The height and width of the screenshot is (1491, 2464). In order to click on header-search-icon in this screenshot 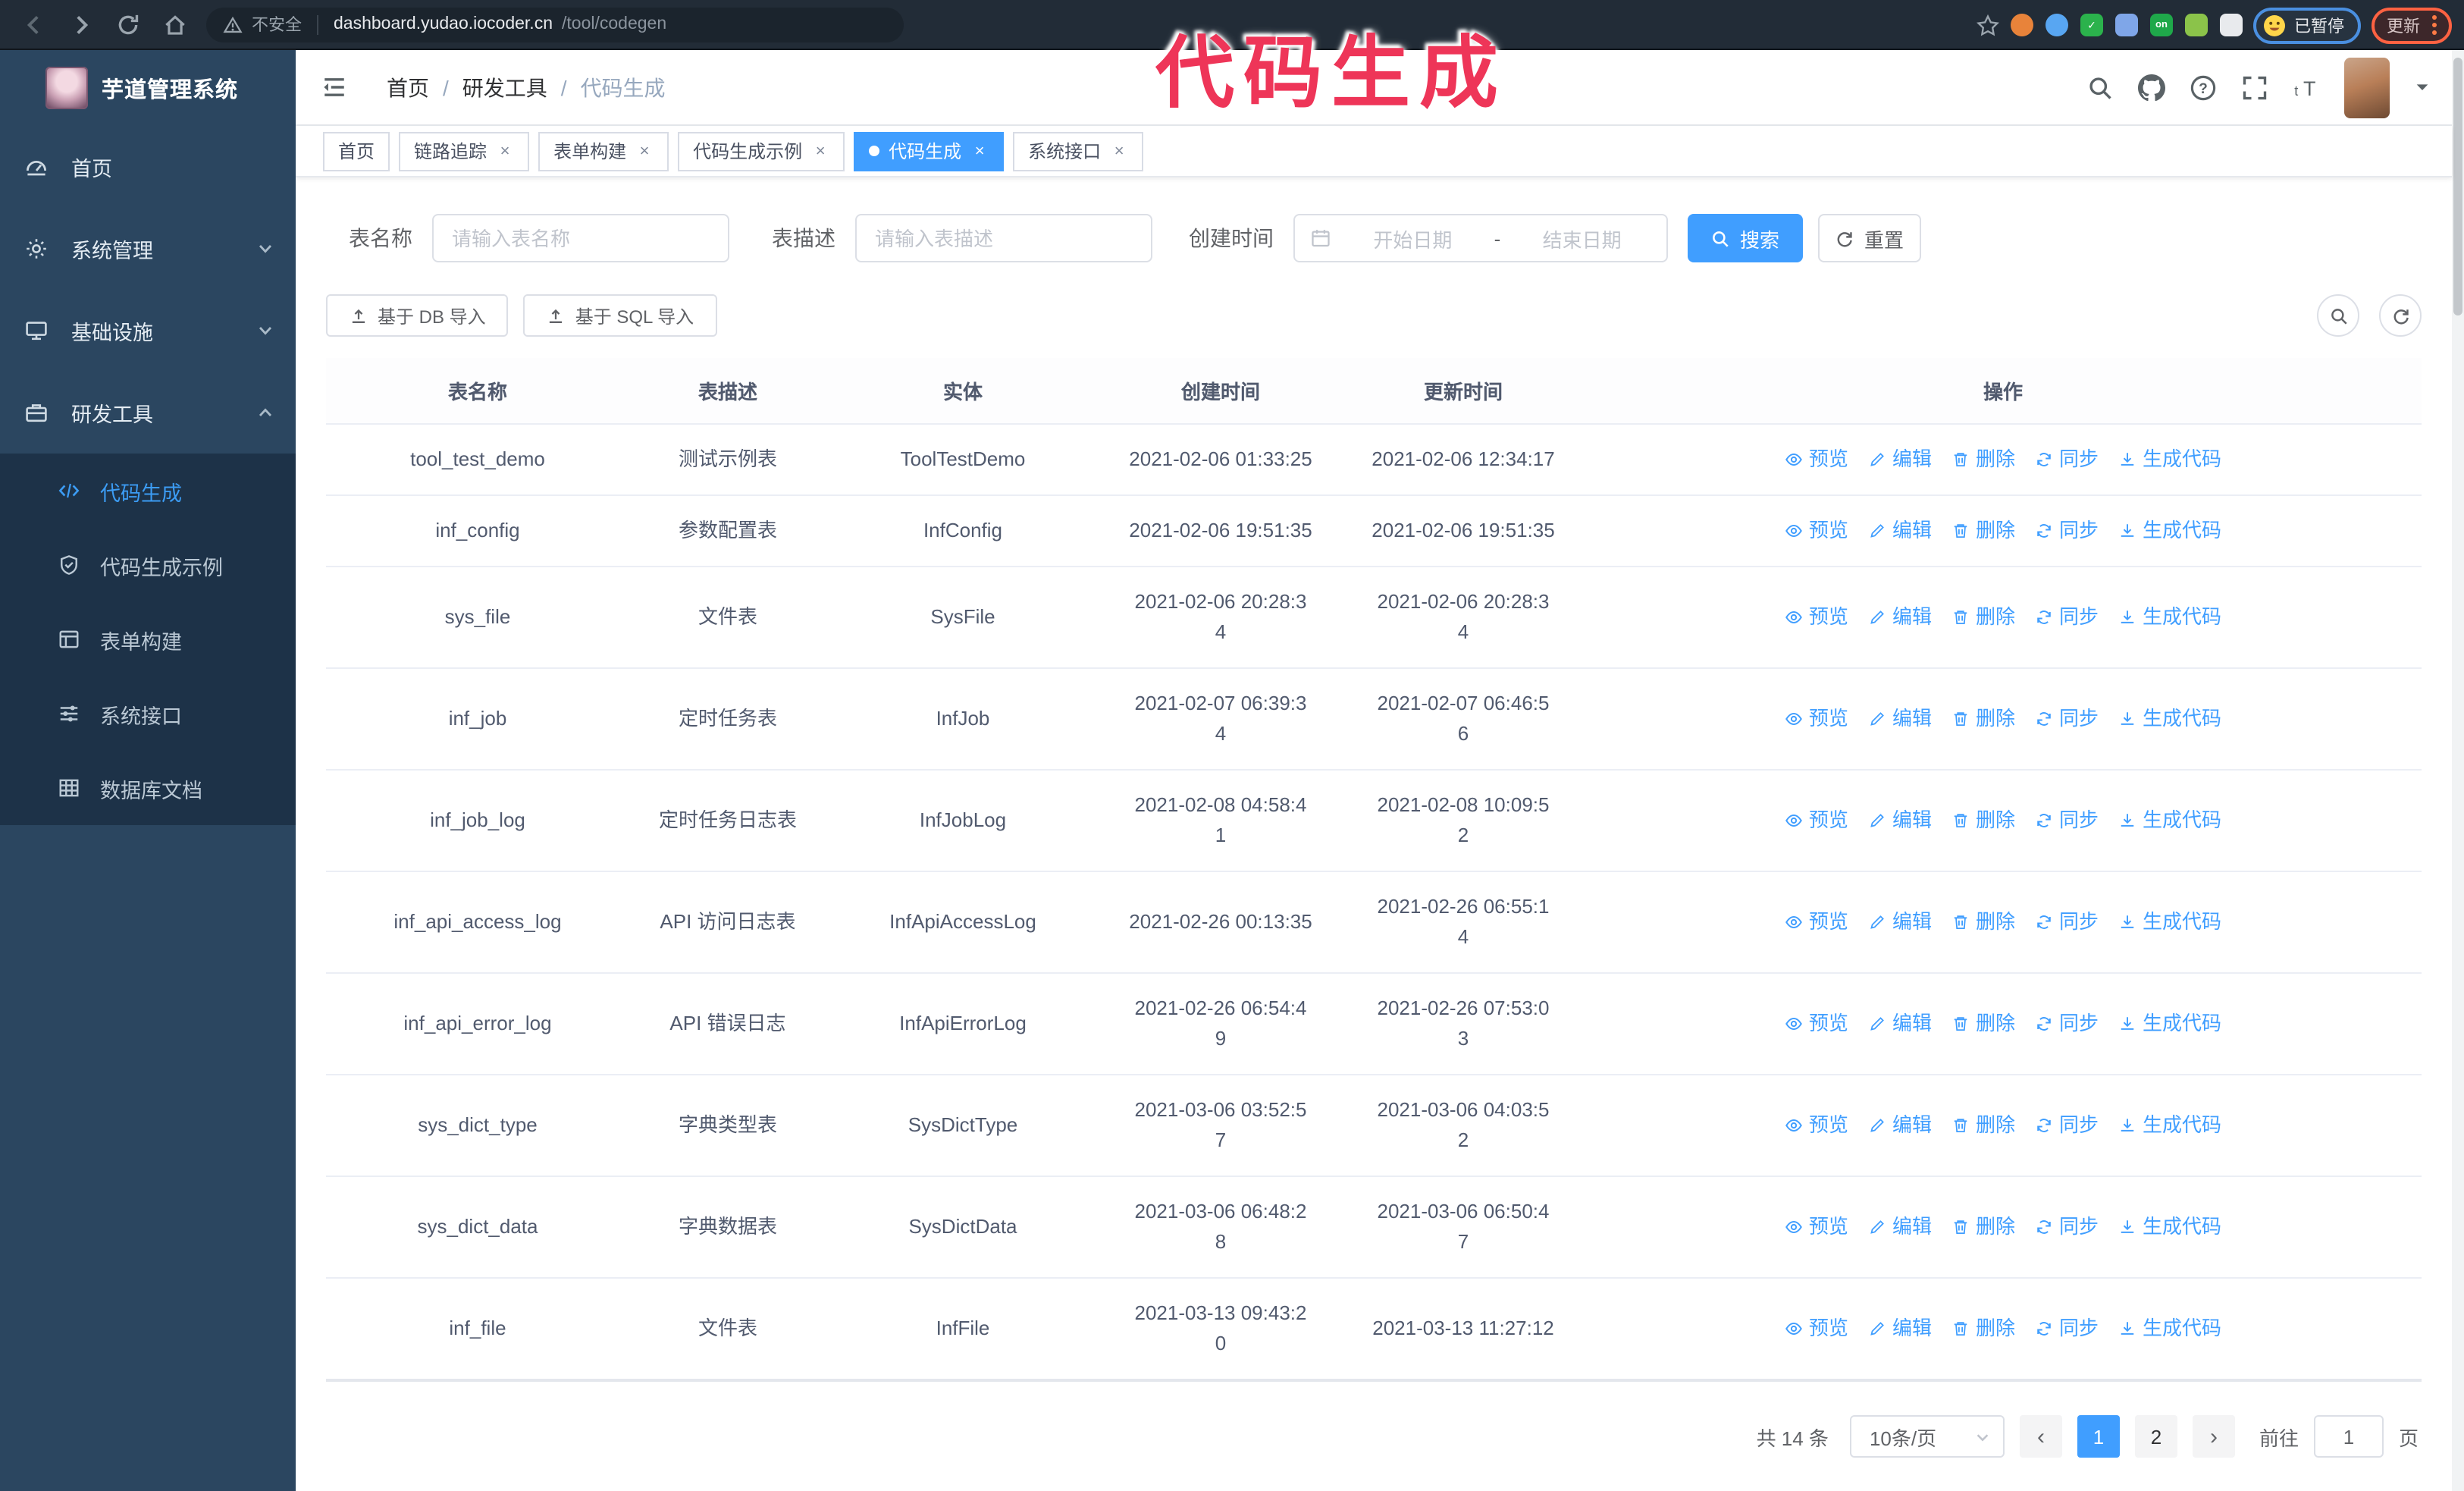, I will do `click(2100, 87)`.